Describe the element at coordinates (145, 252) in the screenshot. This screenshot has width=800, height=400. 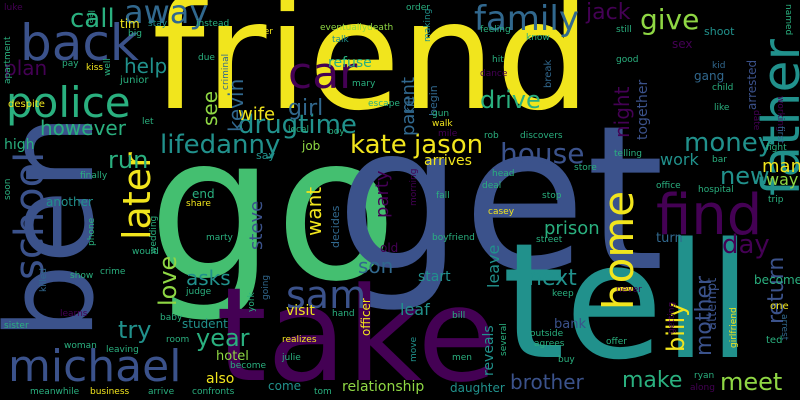
I see `word-would: would` at that location.